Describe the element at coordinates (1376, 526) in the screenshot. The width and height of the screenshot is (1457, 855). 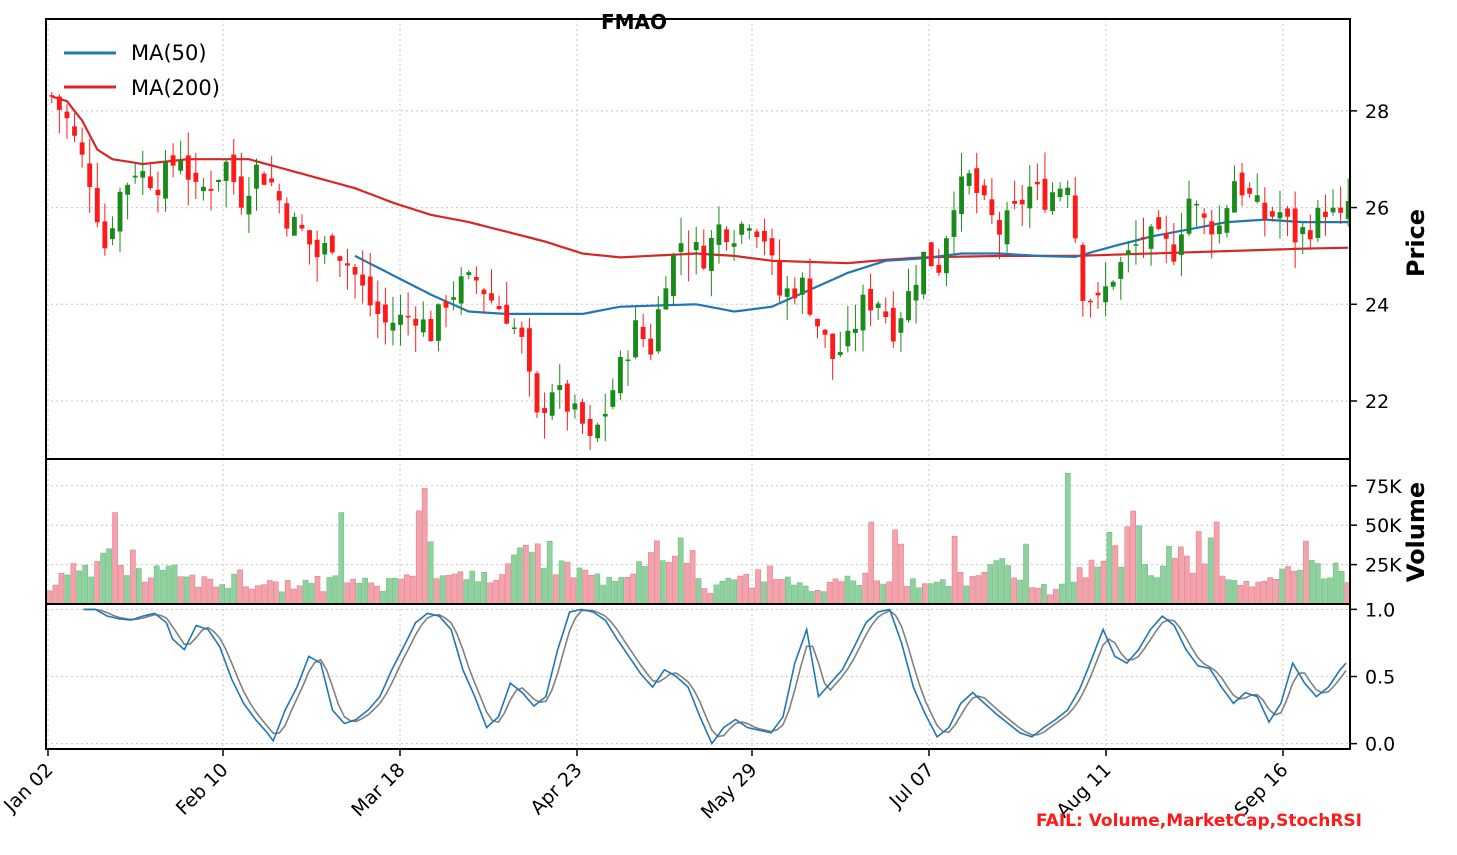
I see `volume-y-axis: 25K 50K 75K` at that location.